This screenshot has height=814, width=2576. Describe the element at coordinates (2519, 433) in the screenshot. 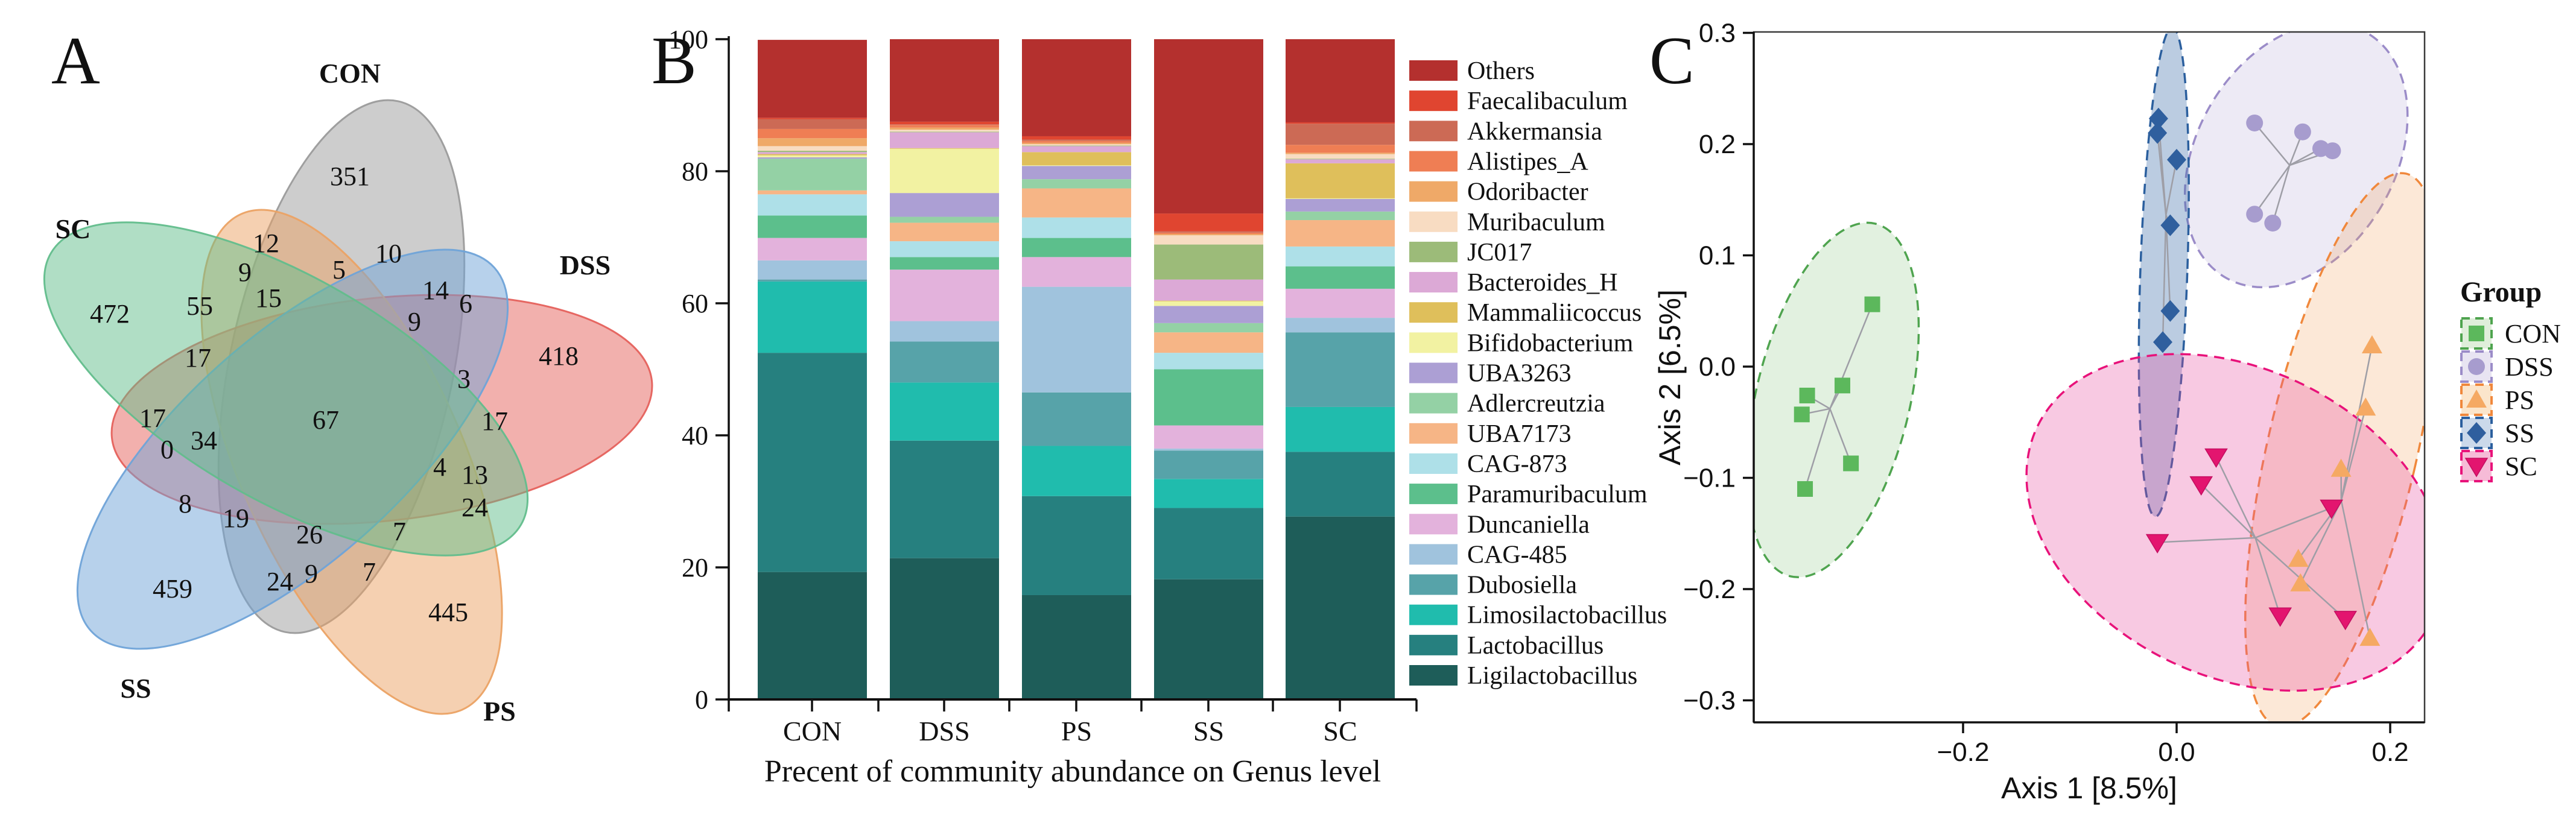

I see `pcoa-legend-label-SS: SS` at that location.